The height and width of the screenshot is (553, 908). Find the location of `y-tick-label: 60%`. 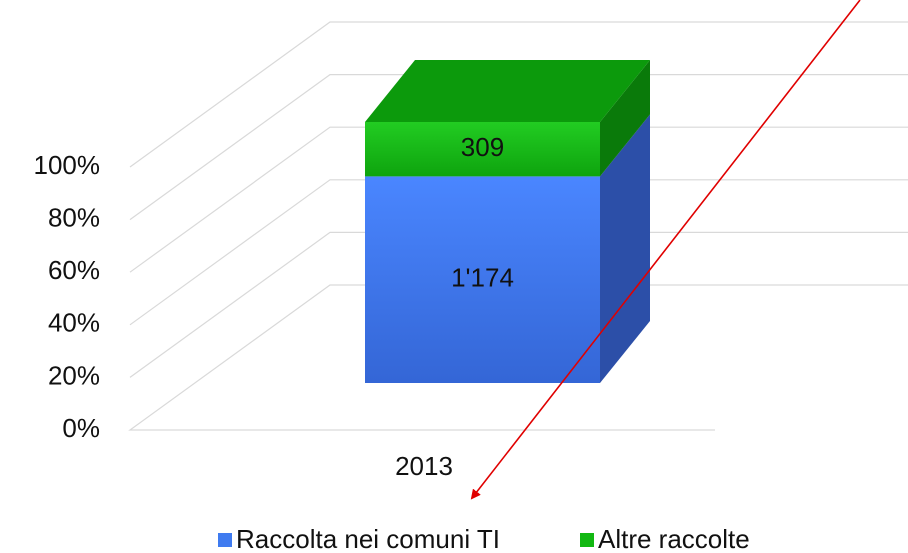

y-tick-label: 60% is located at coordinates (74, 270).